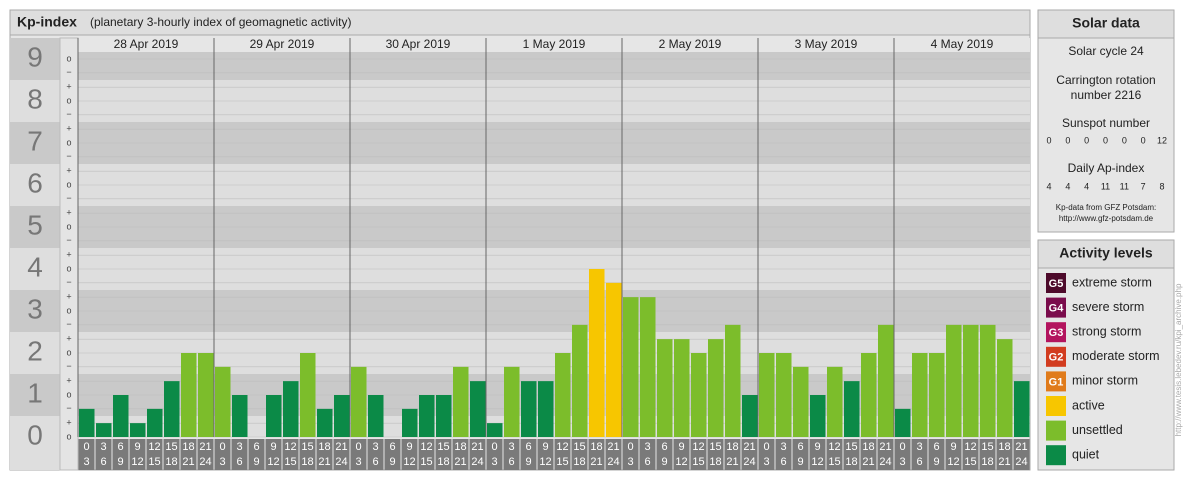 Image resolution: width=1184 pixels, height=480 pixels. I want to click on hour-from: 15, so click(307, 447).